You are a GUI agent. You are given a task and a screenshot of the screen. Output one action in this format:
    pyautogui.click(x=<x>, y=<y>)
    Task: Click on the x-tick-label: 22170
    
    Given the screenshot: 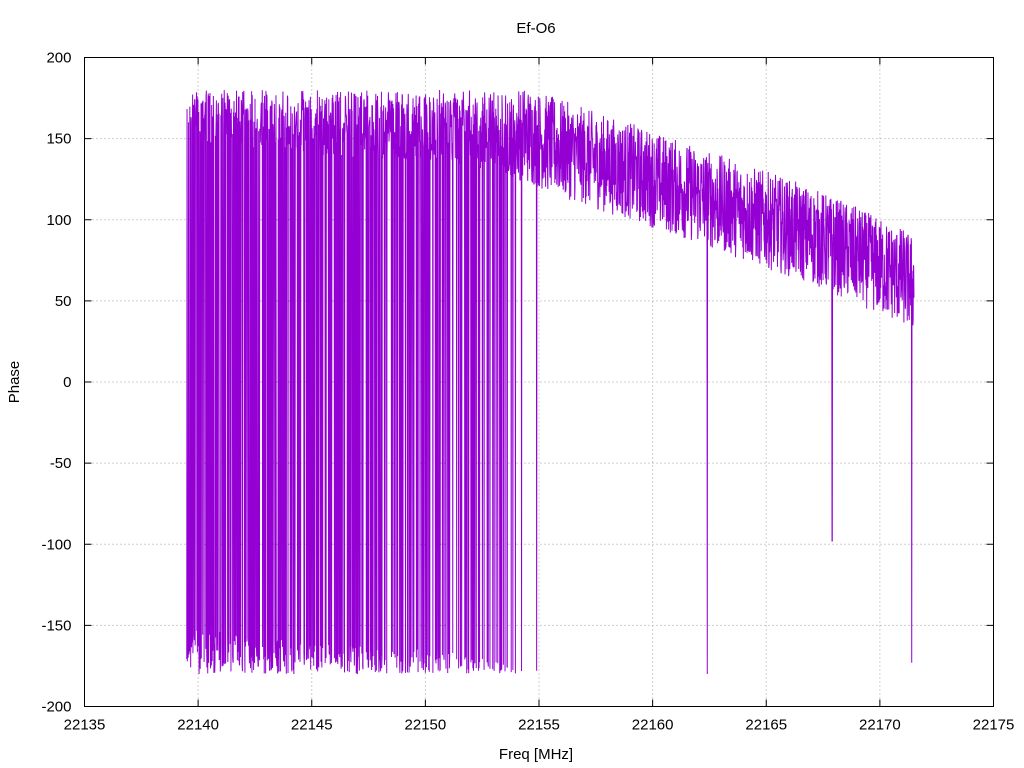 What is the action you would take?
    pyautogui.click(x=880, y=725)
    